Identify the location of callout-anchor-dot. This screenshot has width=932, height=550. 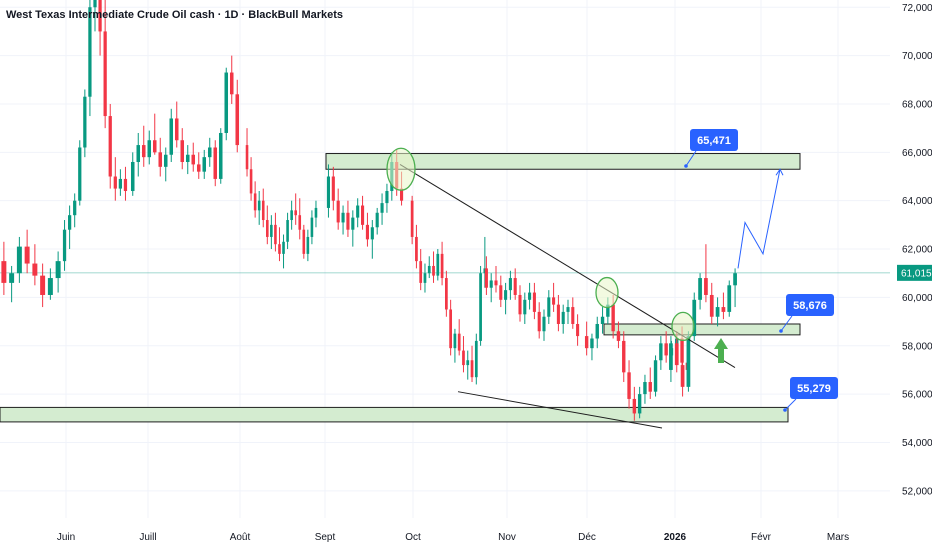
(781, 331).